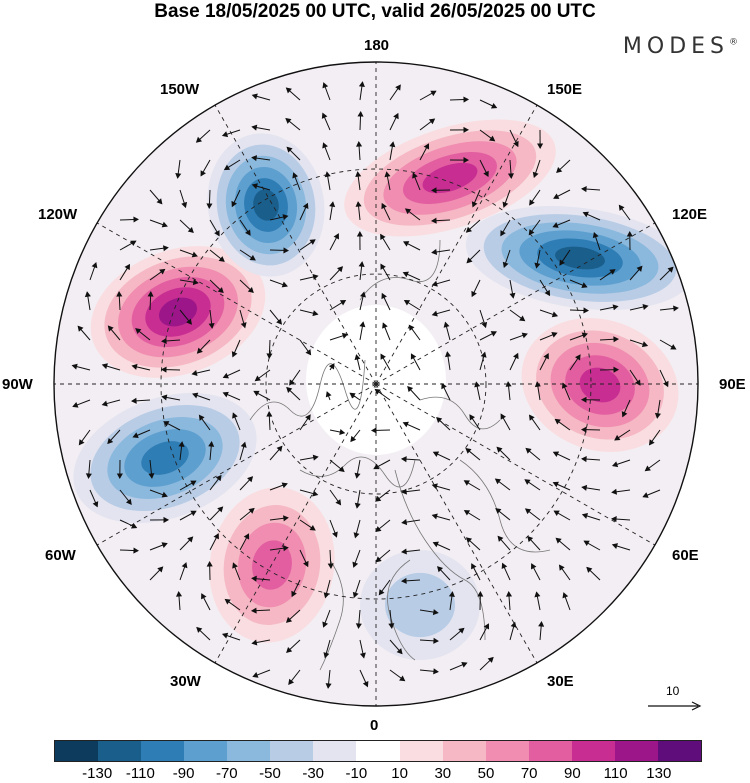 This screenshot has width=750, height=783. Describe the element at coordinates (375, 774) in the screenshot. I see `colorbar-ticks: -130 -110 -90 -70 -50 -30 -10 10 30 50 70 90 110 130` at that location.